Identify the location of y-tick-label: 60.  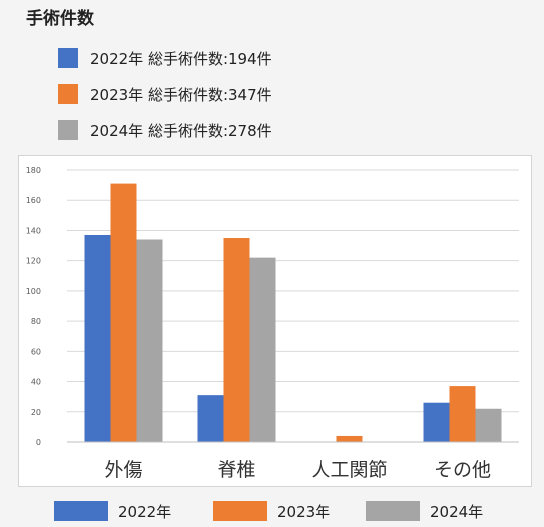
(36, 351).